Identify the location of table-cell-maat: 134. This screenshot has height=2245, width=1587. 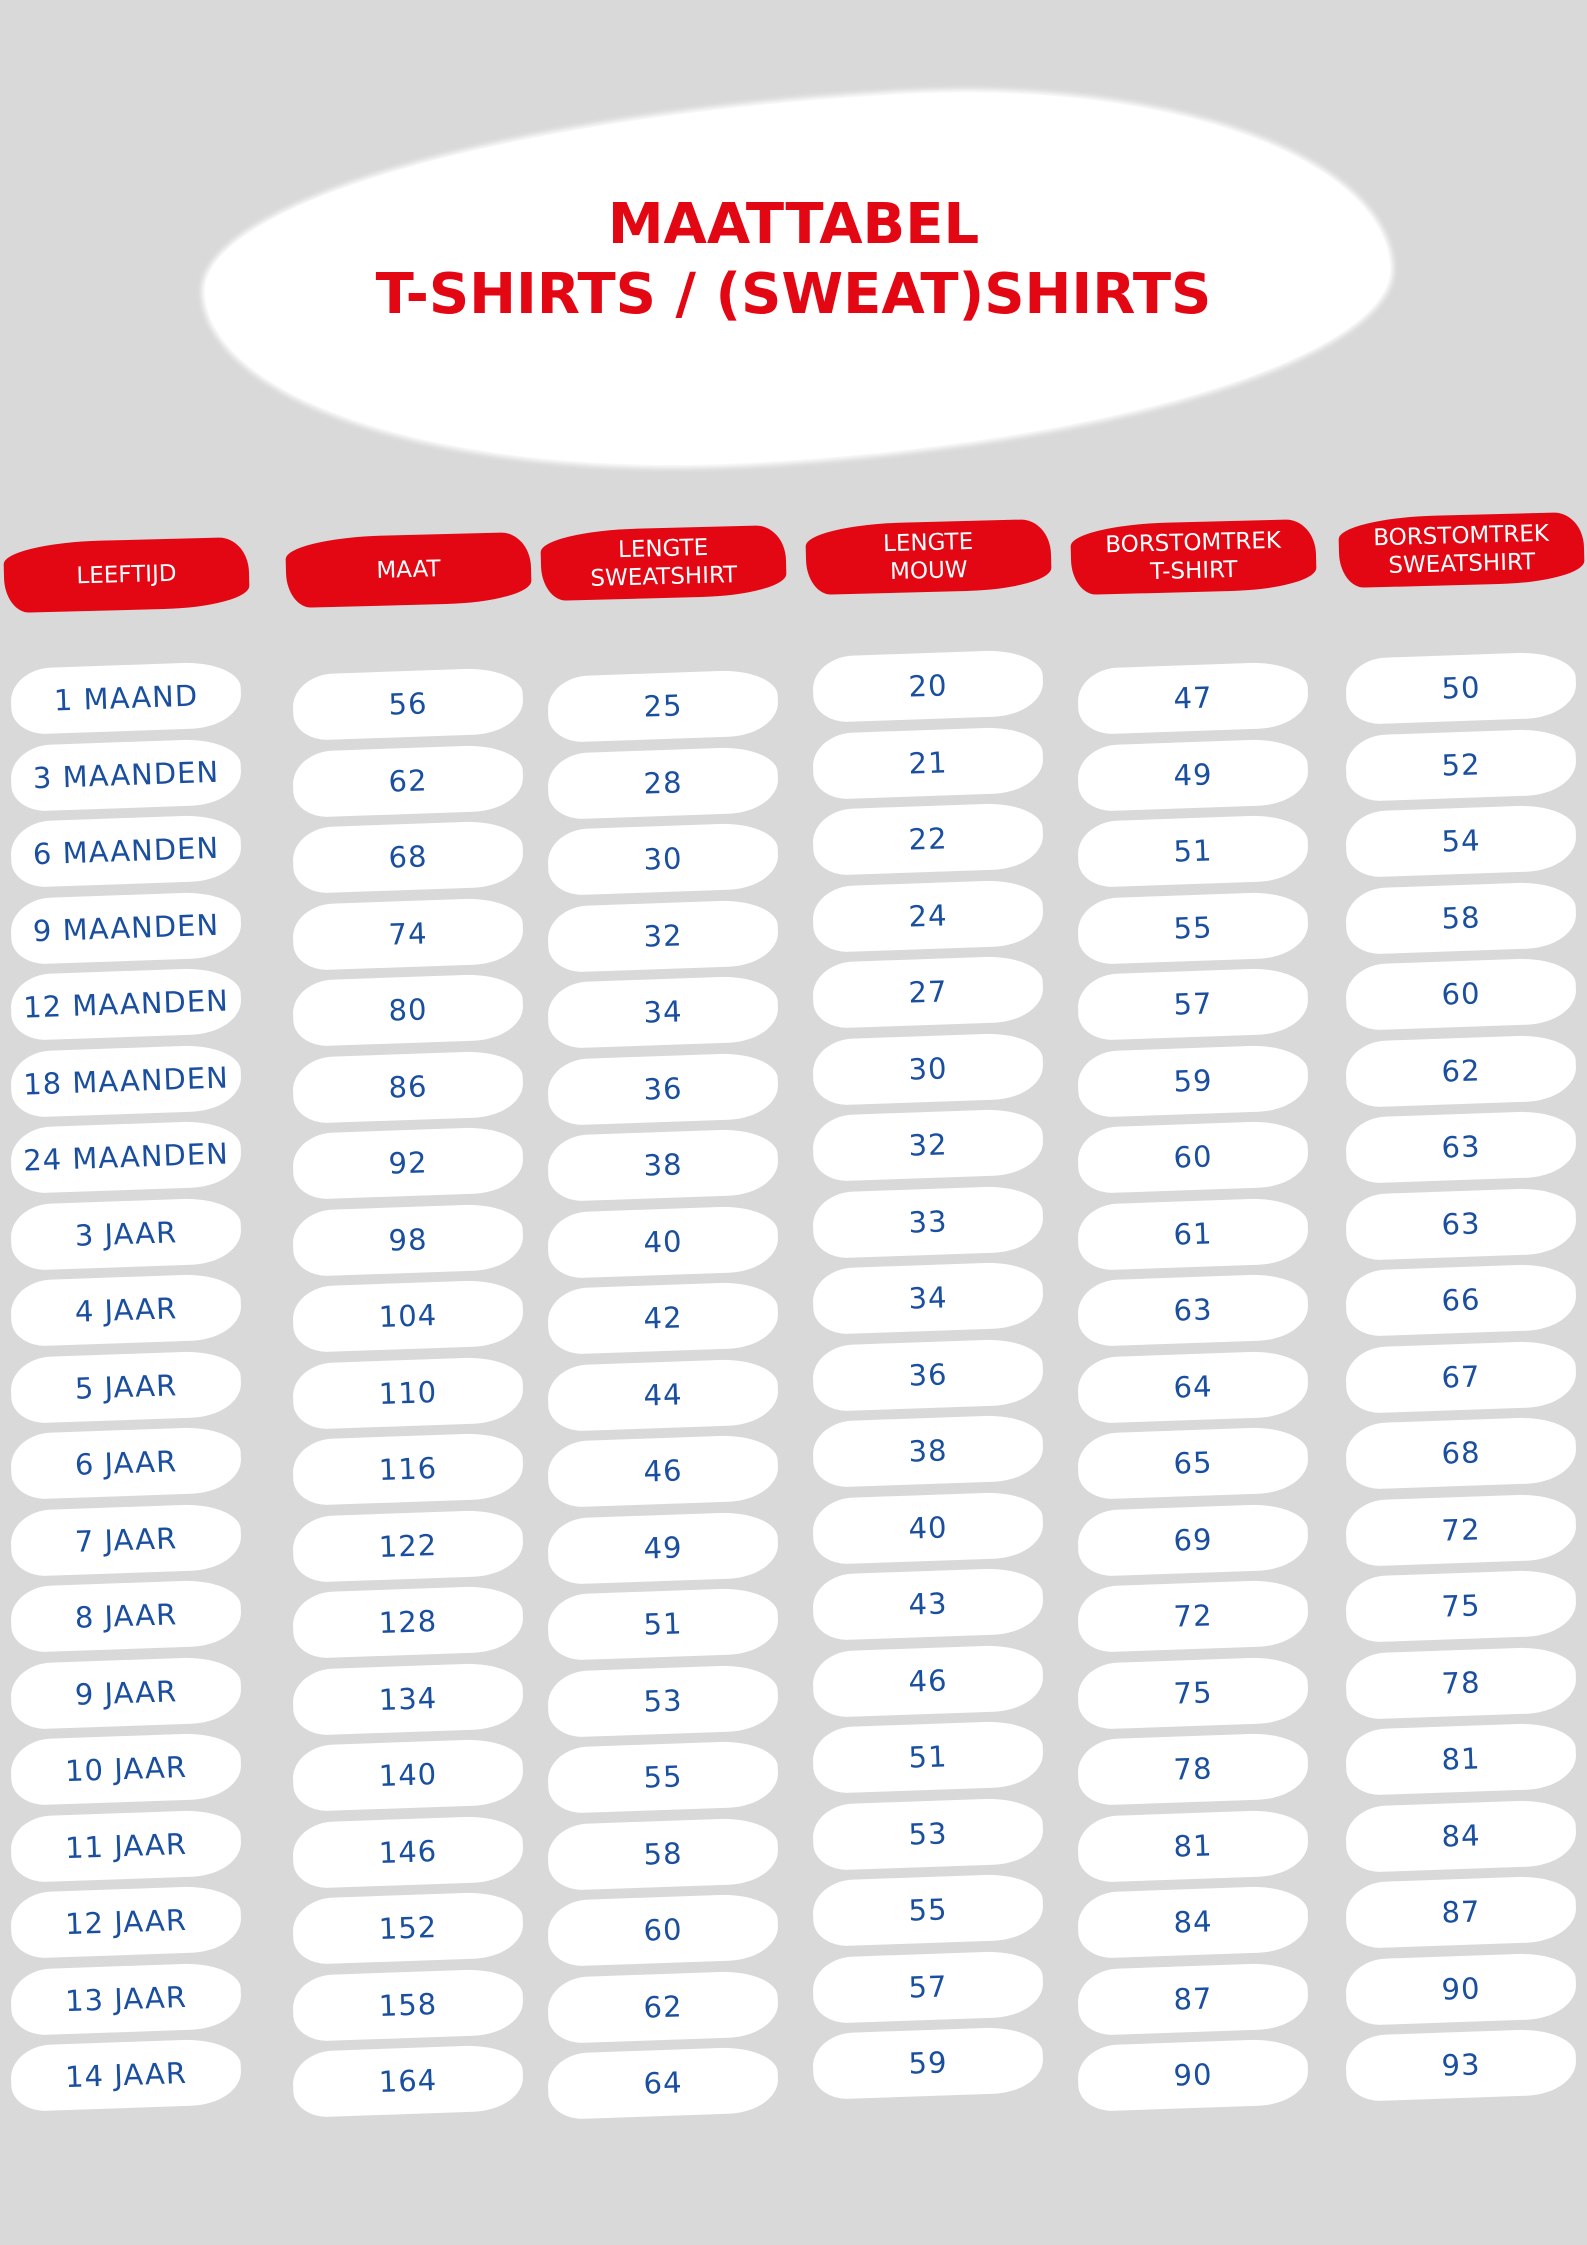
(408, 1698).